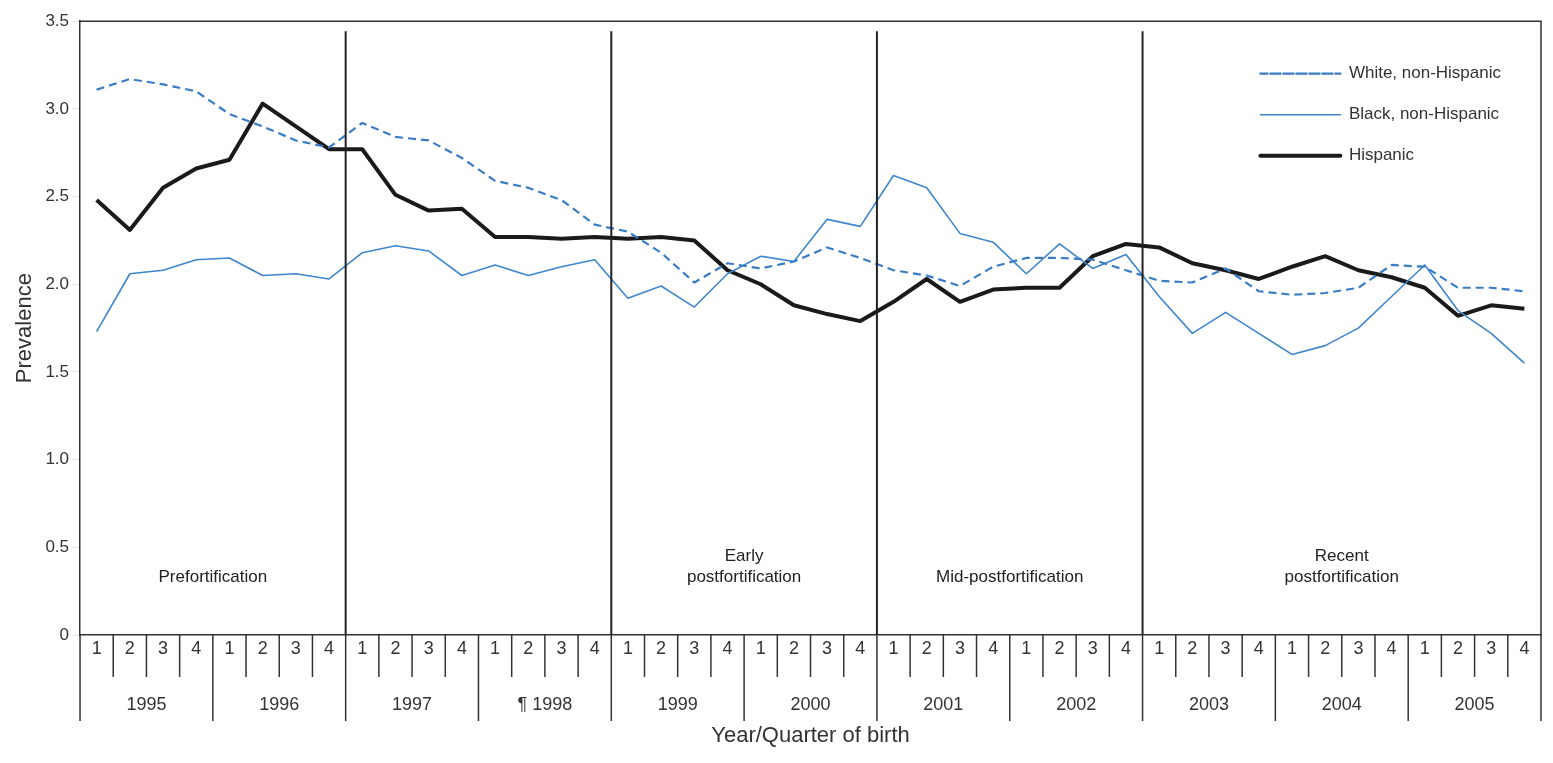  I want to click on text: 1999, so click(677, 703).